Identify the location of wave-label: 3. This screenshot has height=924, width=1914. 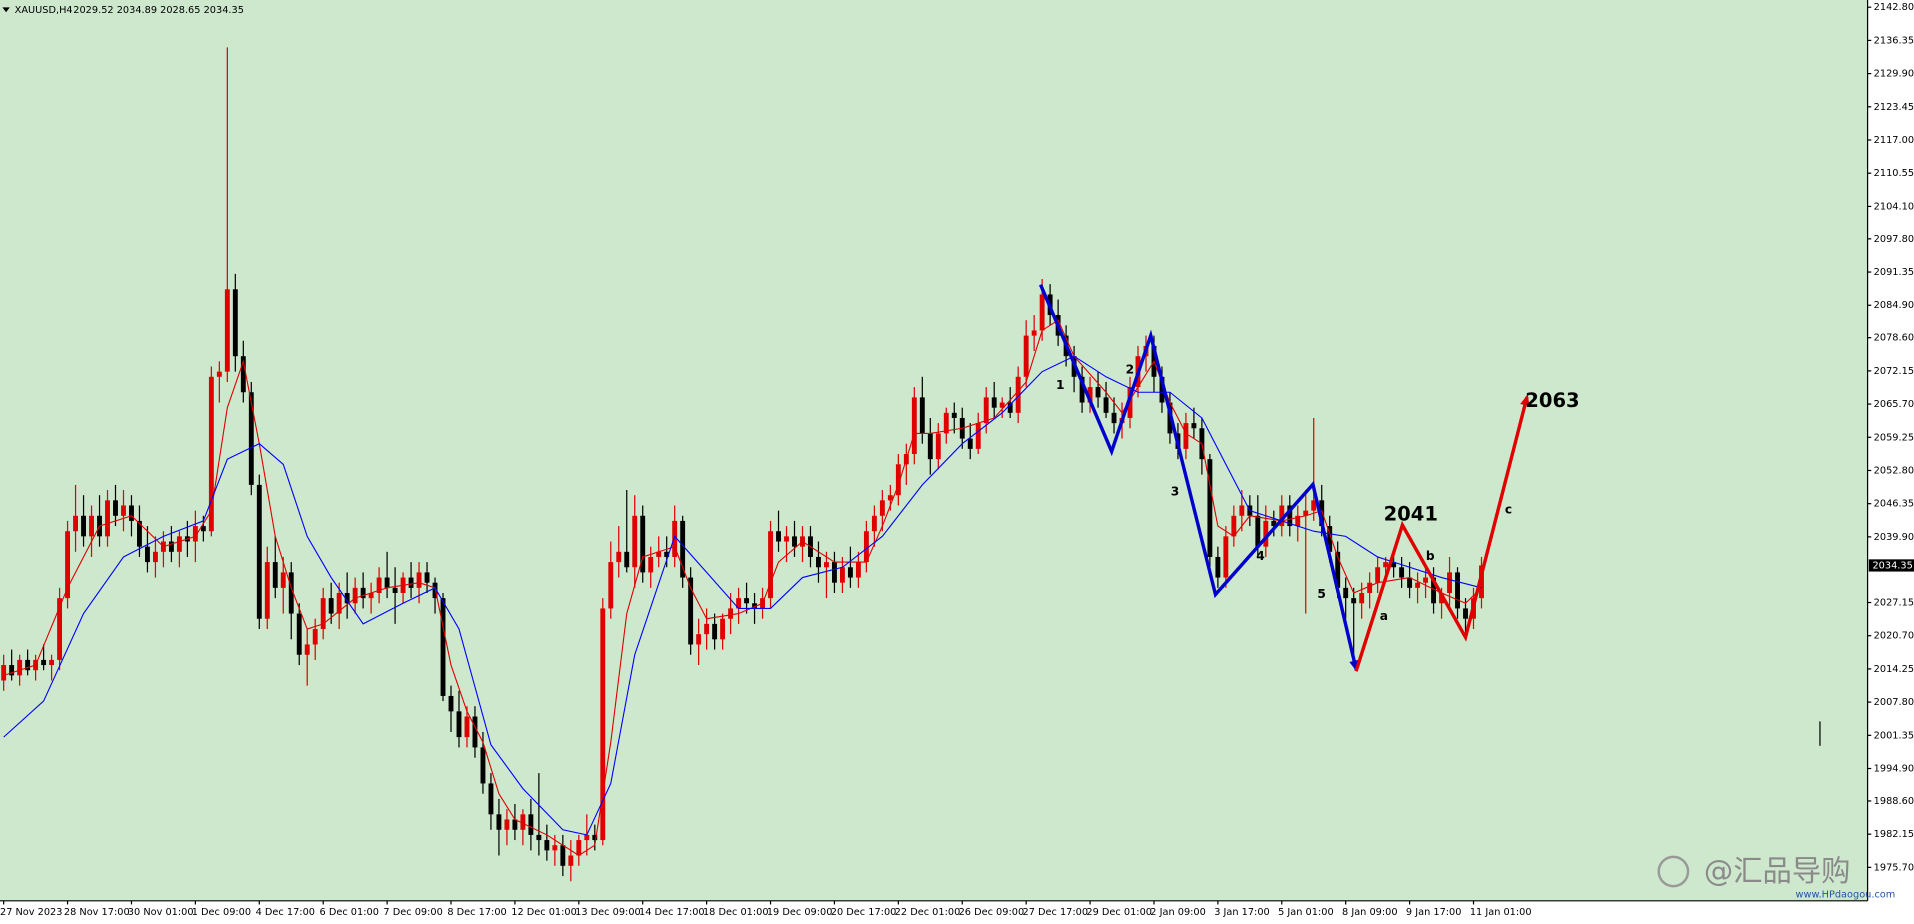
(1175, 491).